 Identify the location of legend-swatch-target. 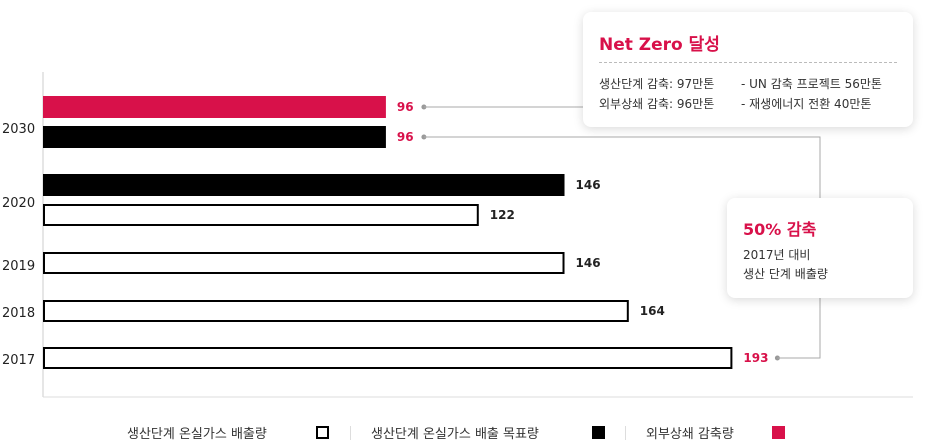
(598, 432).